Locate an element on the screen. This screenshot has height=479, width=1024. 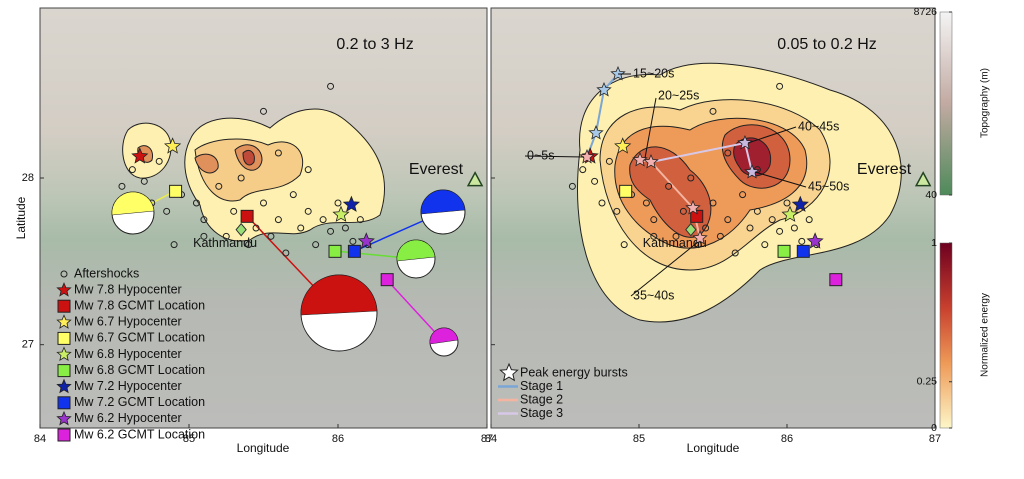
colorbar-label: Topography (m) is located at coordinates (985, 103).